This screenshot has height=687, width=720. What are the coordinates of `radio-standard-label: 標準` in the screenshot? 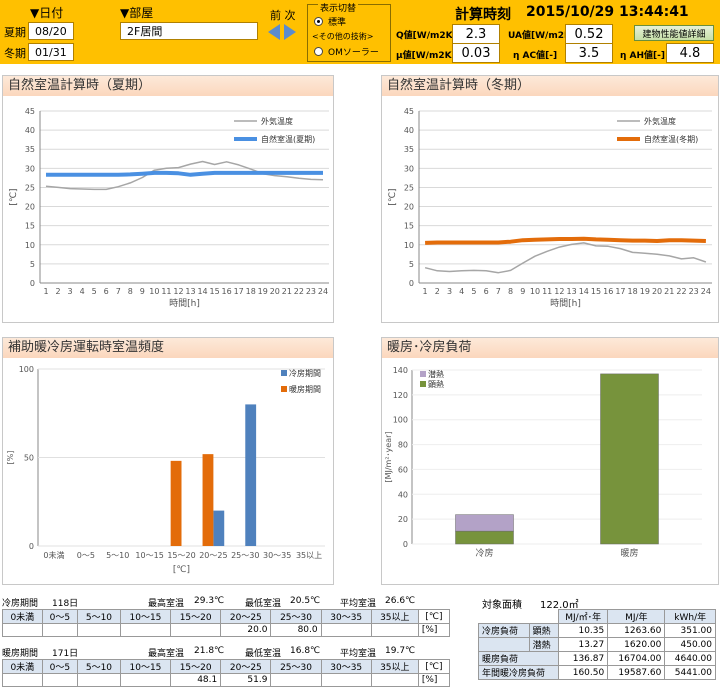 It's located at (337, 23).